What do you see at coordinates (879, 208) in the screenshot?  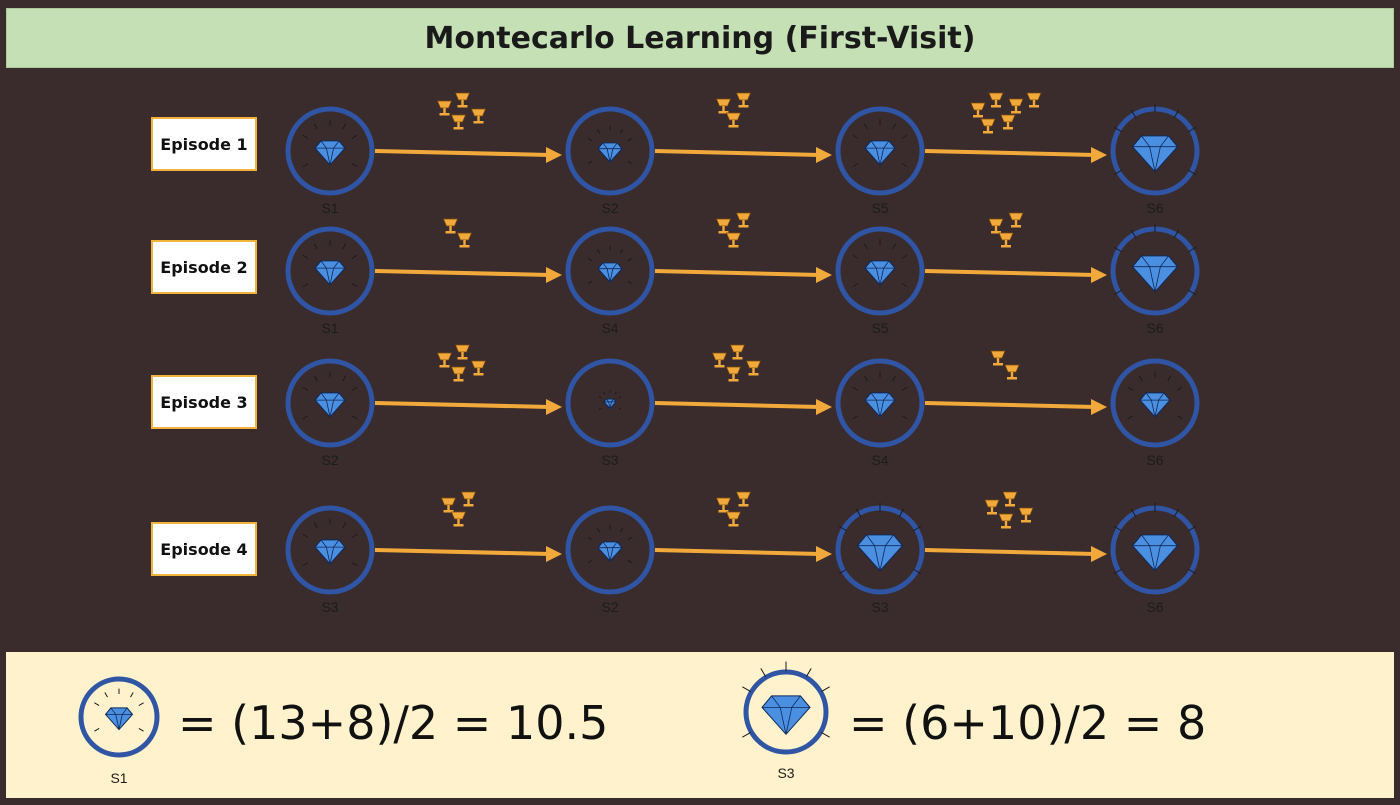 I see `state-label: S5` at bounding box center [879, 208].